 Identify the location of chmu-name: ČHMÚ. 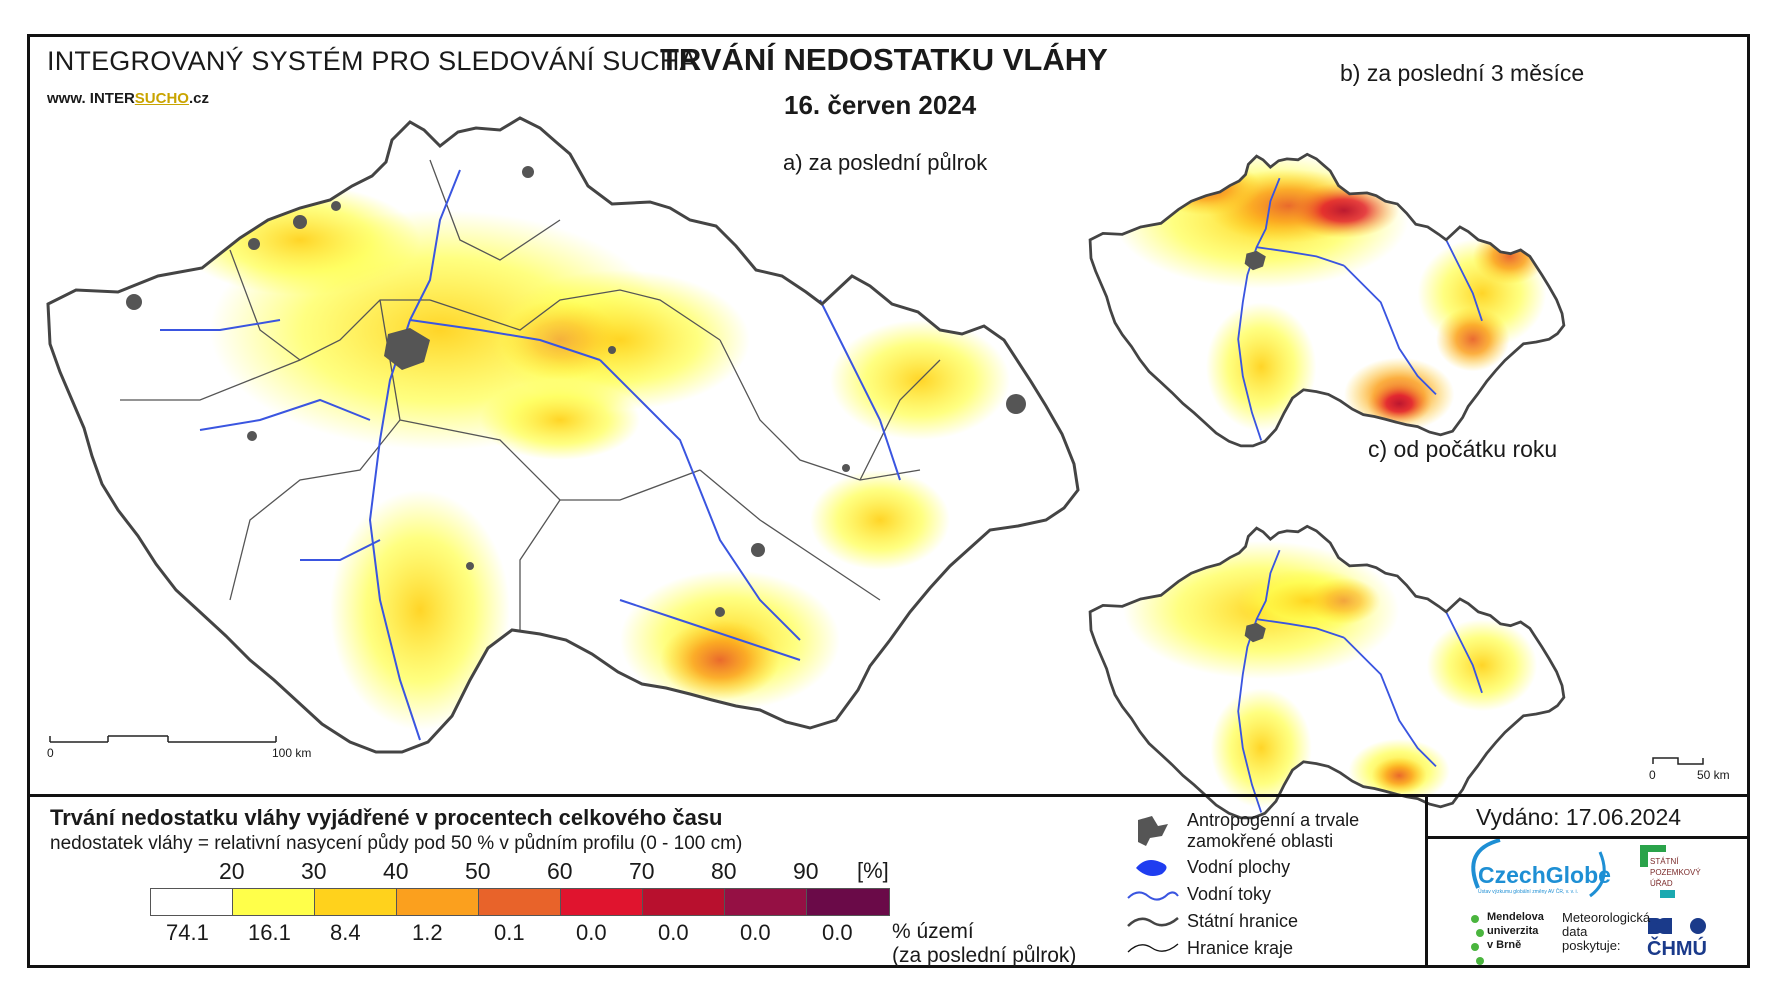
(1677, 949).